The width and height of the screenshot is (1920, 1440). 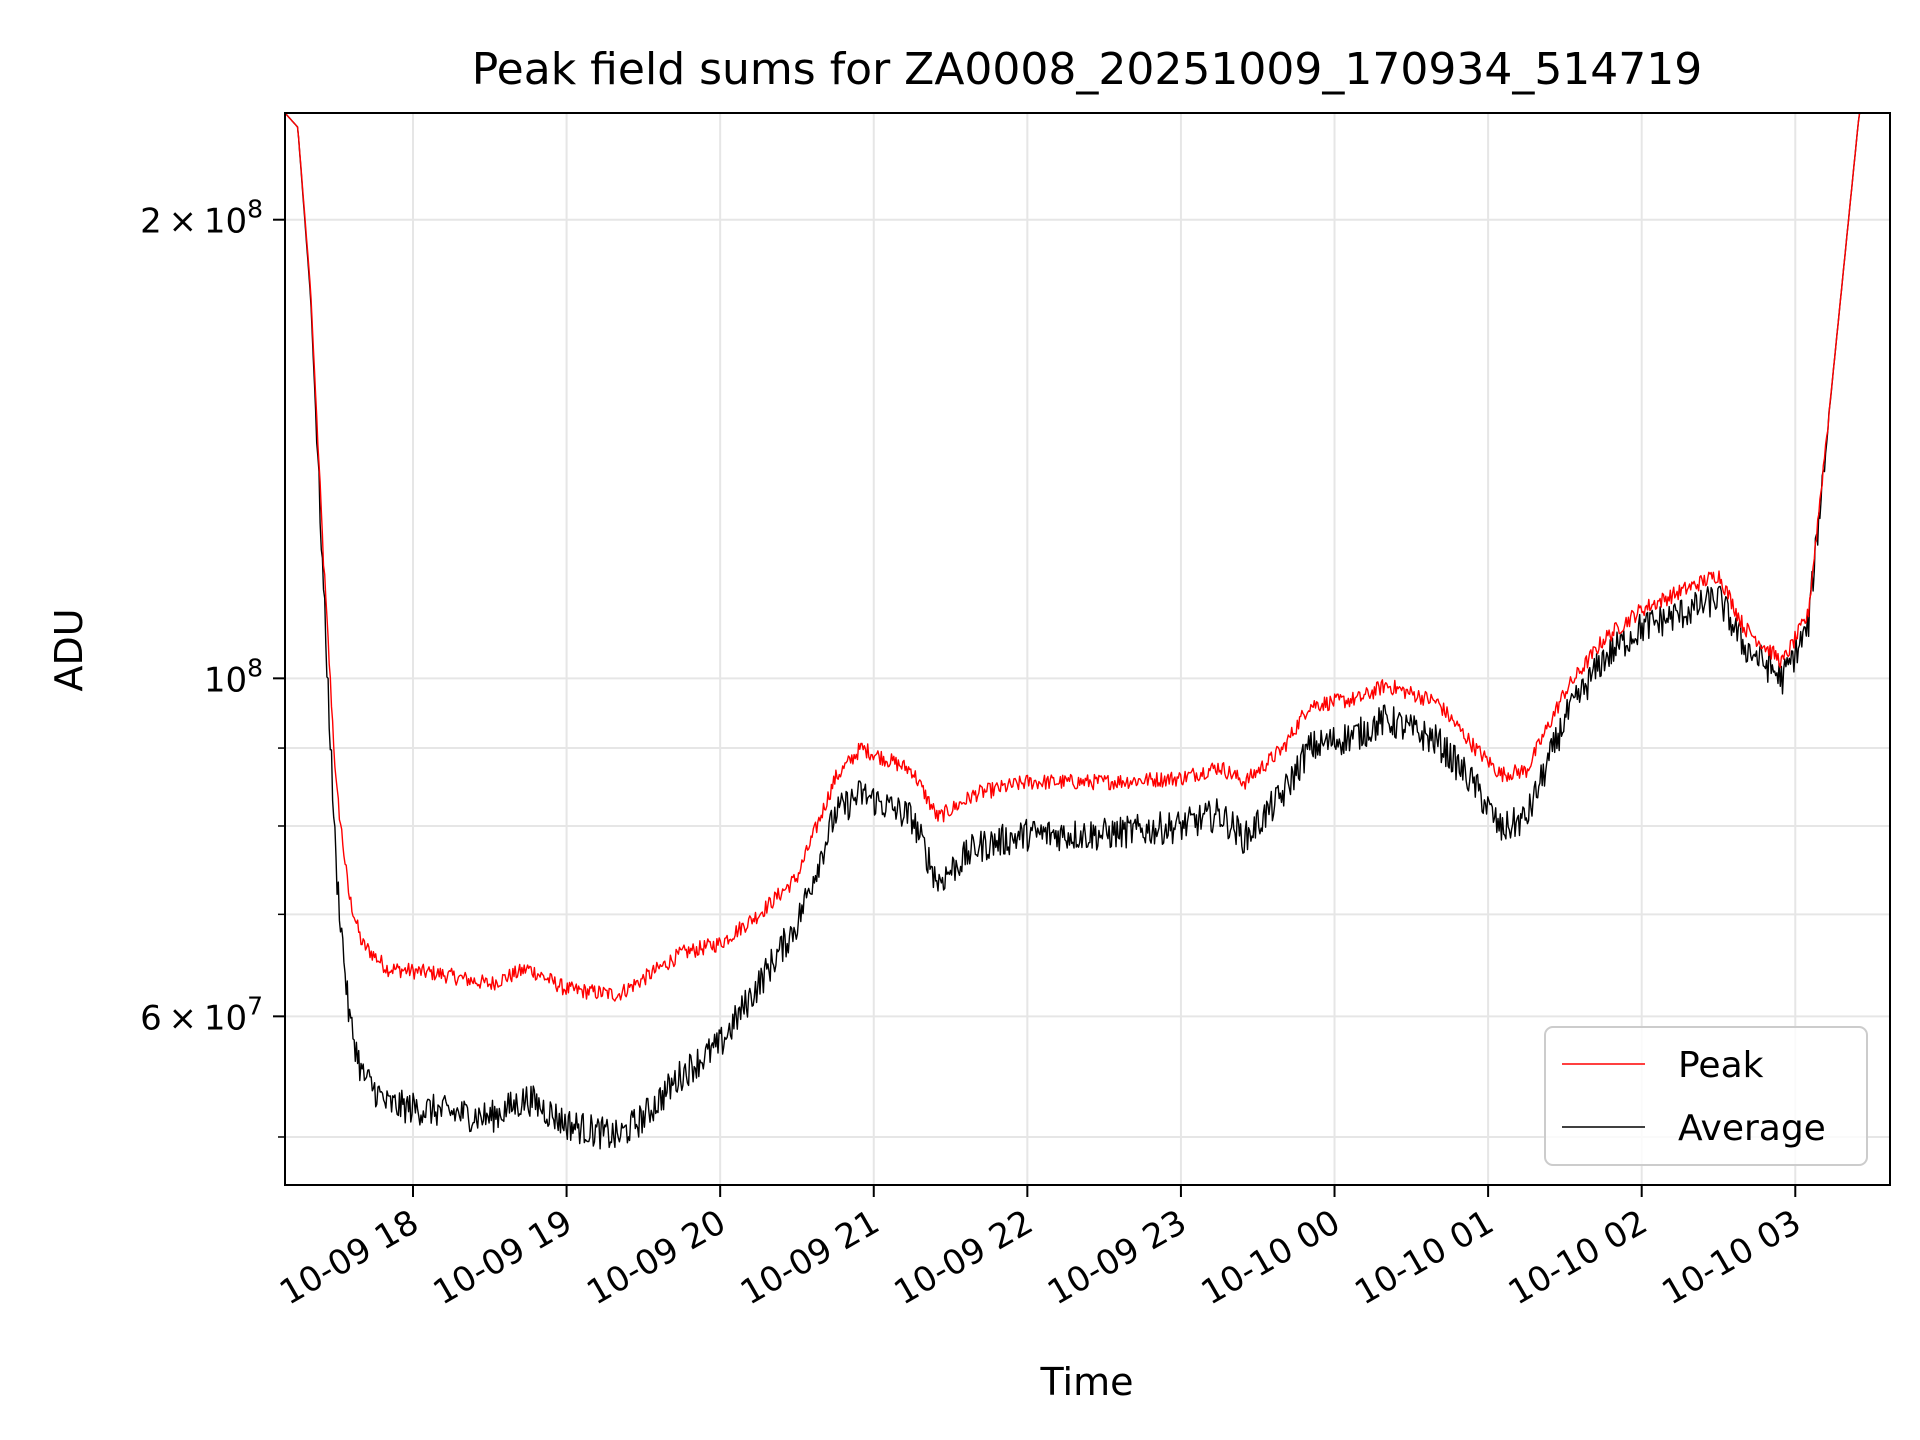 I want to click on legend-average-label: Average, so click(x=1752, y=1128).